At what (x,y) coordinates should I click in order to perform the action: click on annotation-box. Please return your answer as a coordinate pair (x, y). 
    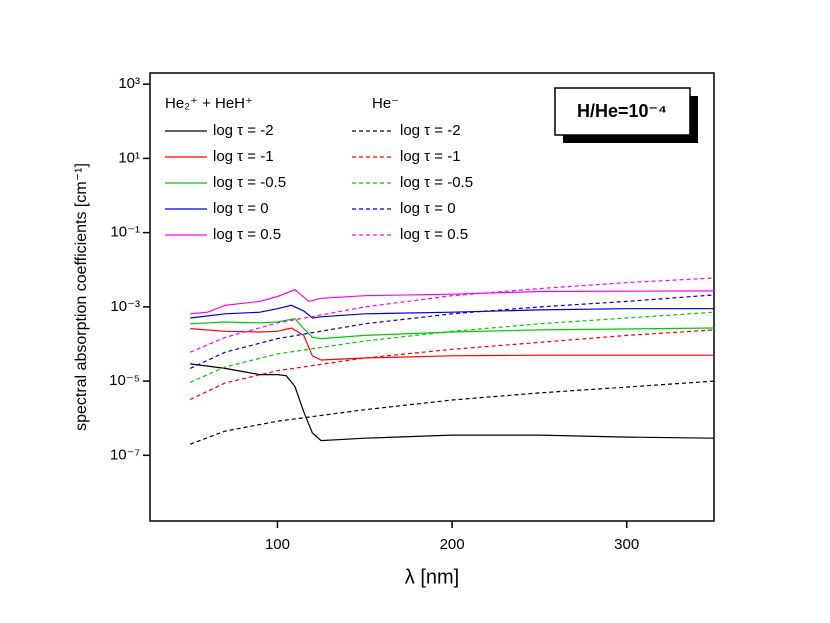
    Looking at the image, I should click on (622, 111).